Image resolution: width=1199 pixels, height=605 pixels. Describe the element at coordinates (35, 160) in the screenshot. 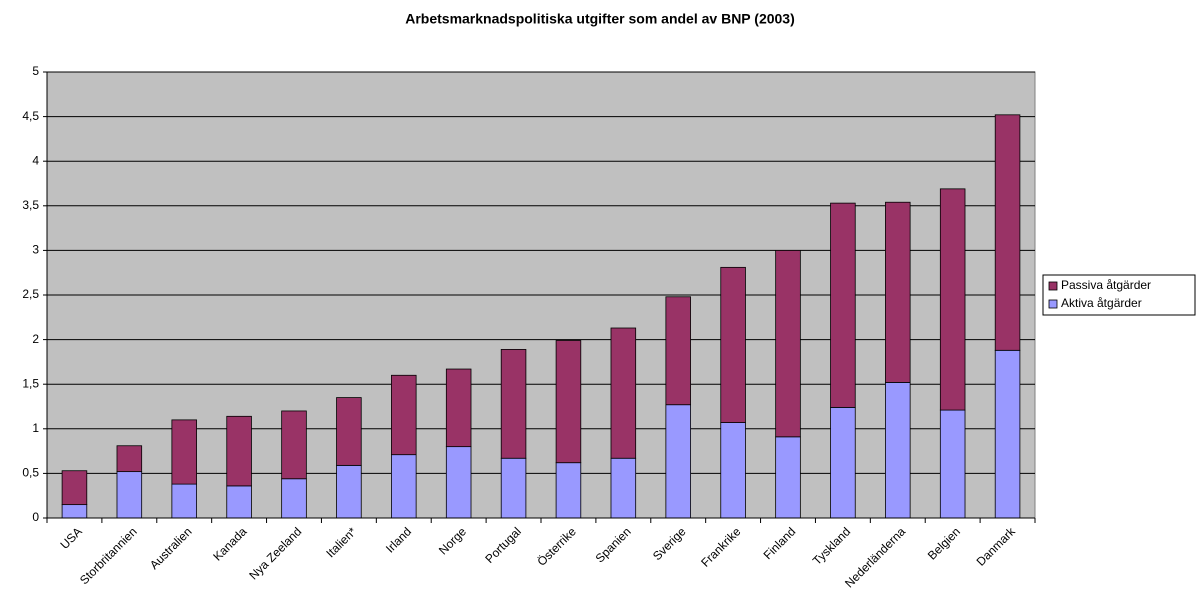

I see `y-tick-label: 4` at that location.